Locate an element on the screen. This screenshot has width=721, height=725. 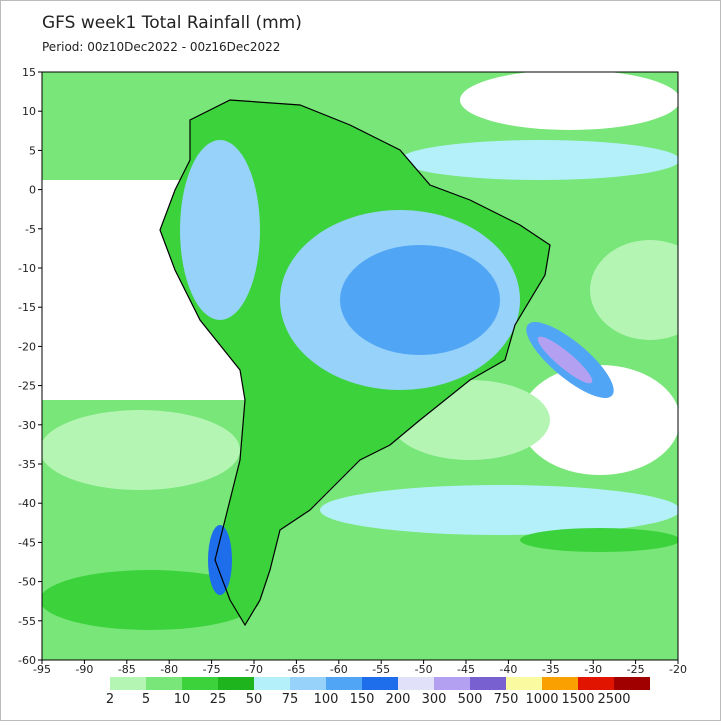
x-tick-label: -70 is located at coordinates (254, 669).